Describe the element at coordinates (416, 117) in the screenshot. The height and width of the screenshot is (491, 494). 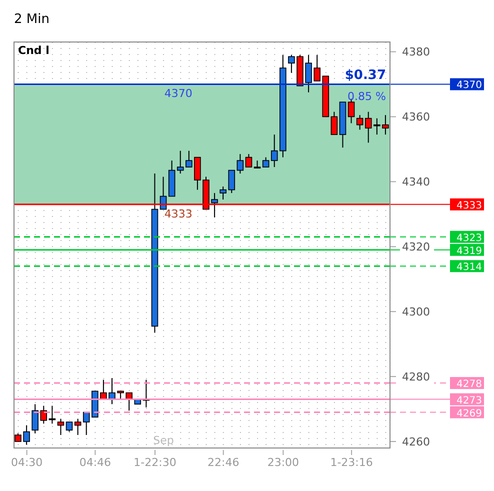
I see `y-tick-label: 4360` at that location.